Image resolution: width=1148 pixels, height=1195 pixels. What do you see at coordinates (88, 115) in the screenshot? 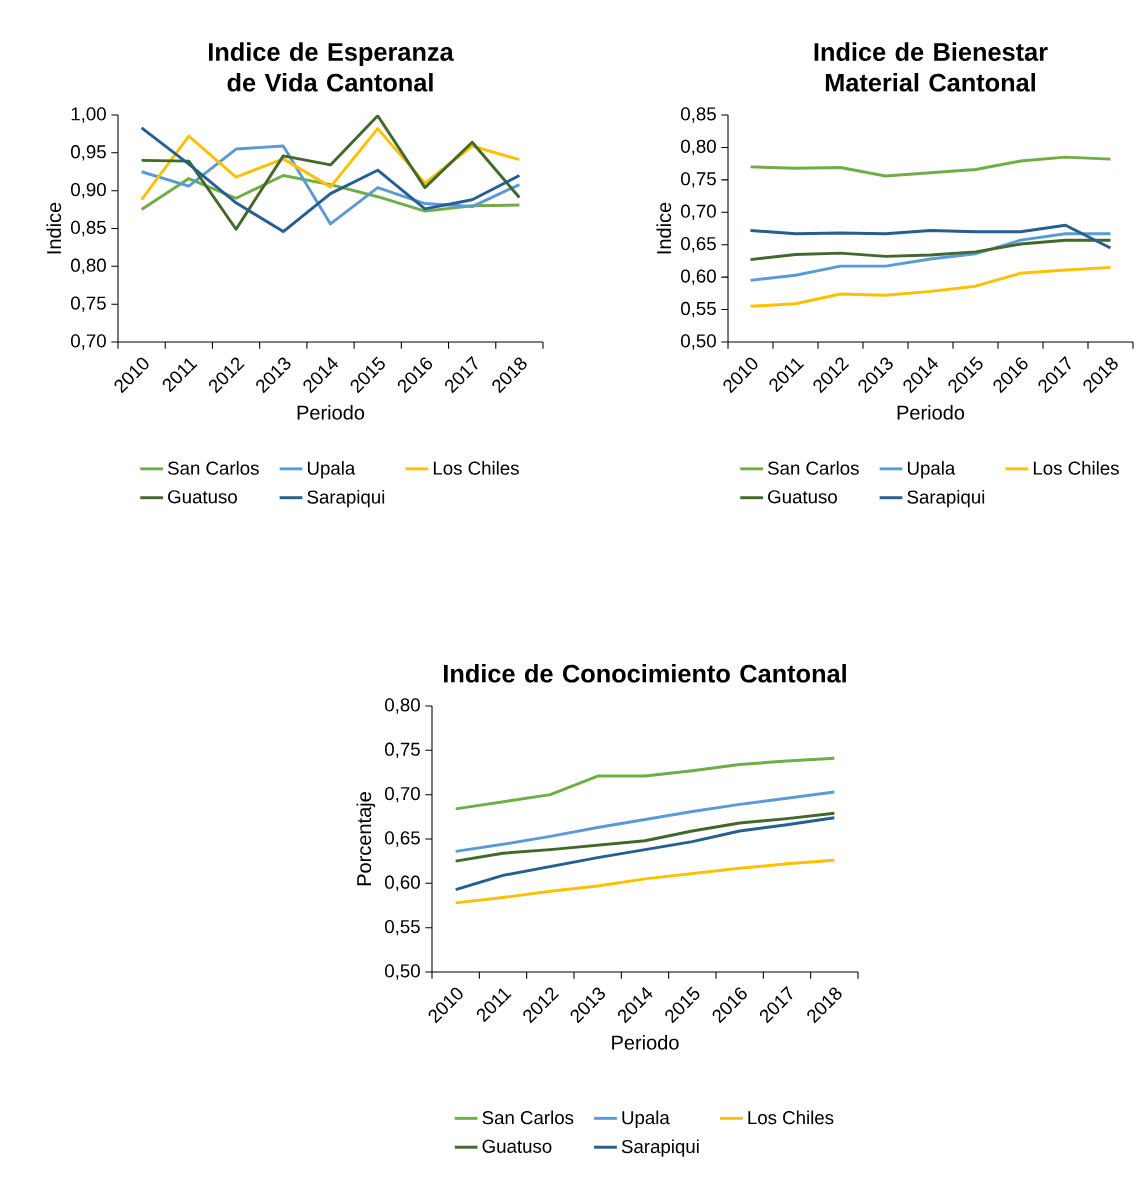
I see `y-tick-label: 1,00` at bounding box center [88, 115].